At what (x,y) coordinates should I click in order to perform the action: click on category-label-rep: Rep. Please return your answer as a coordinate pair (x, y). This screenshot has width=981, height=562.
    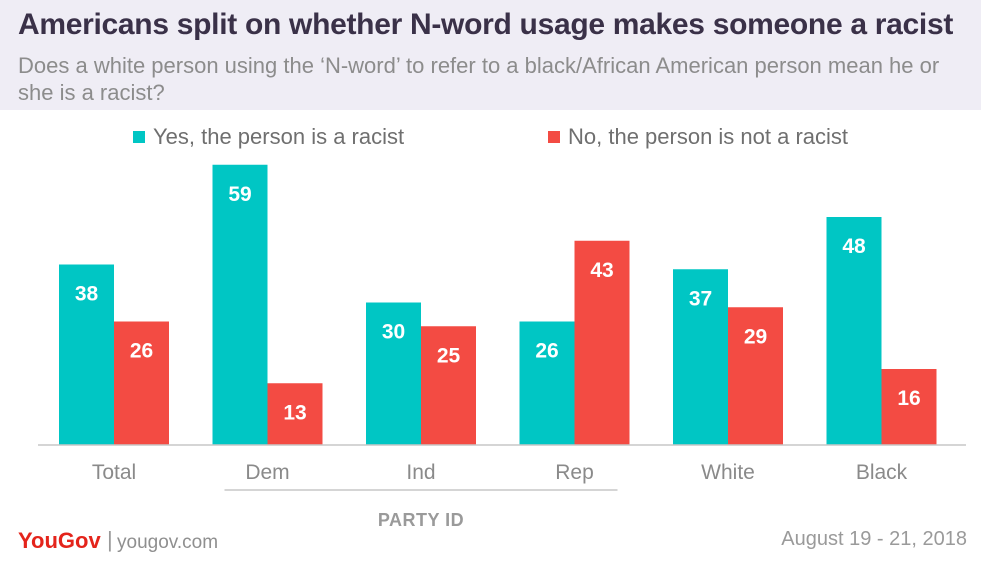
    Looking at the image, I should click on (574, 472).